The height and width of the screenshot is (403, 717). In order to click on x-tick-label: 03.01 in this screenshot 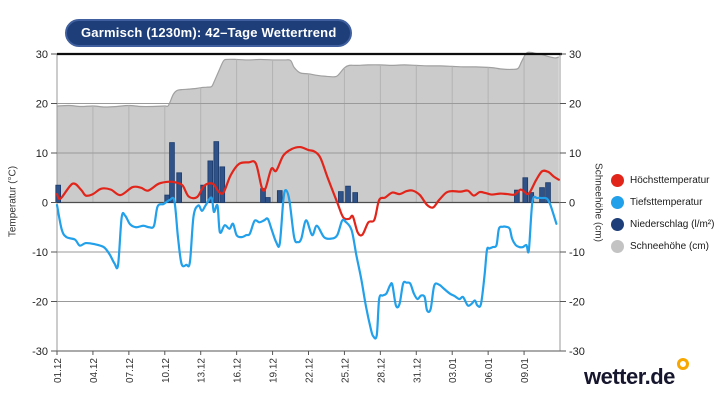, I will do `click(453, 370)`.